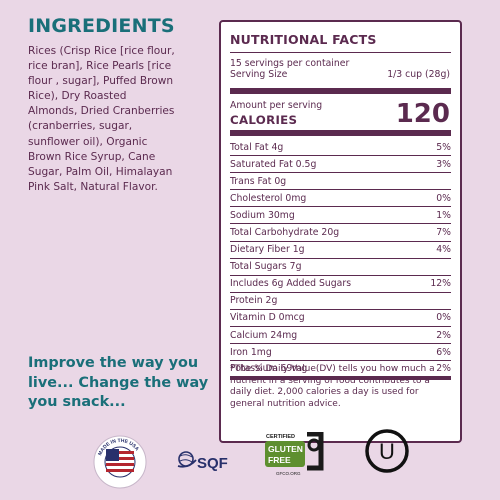 The height and width of the screenshot is (500, 500). I want to click on nutrient-label: Protein 2g, so click(254, 301).